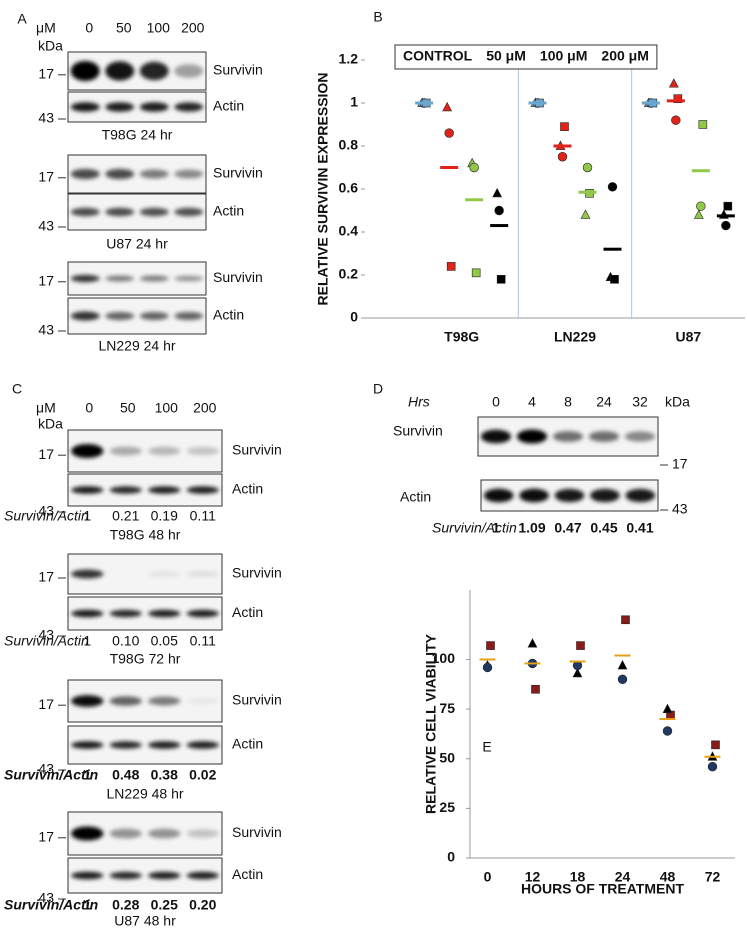 This screenshot has width=747, height=930. Describe the element at coordinates (640, 402) in the screenshot. I see `time-label: 32` at that location.